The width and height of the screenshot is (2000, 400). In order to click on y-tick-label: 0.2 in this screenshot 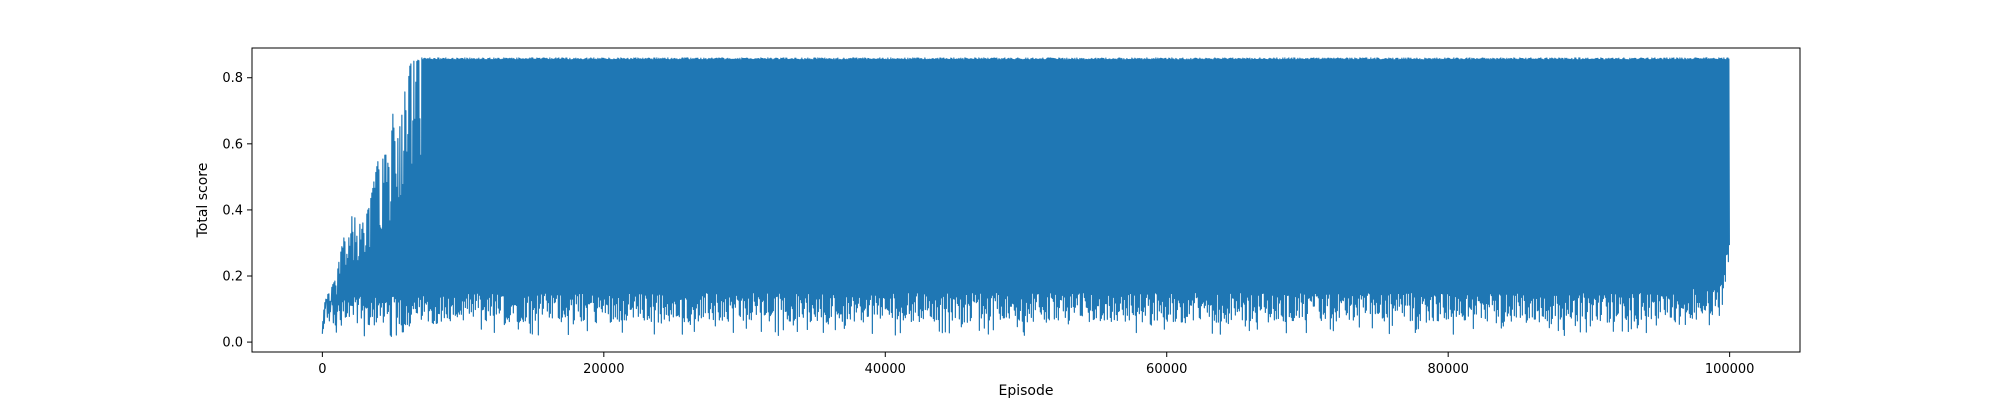, I will do `click(232, 277)`.